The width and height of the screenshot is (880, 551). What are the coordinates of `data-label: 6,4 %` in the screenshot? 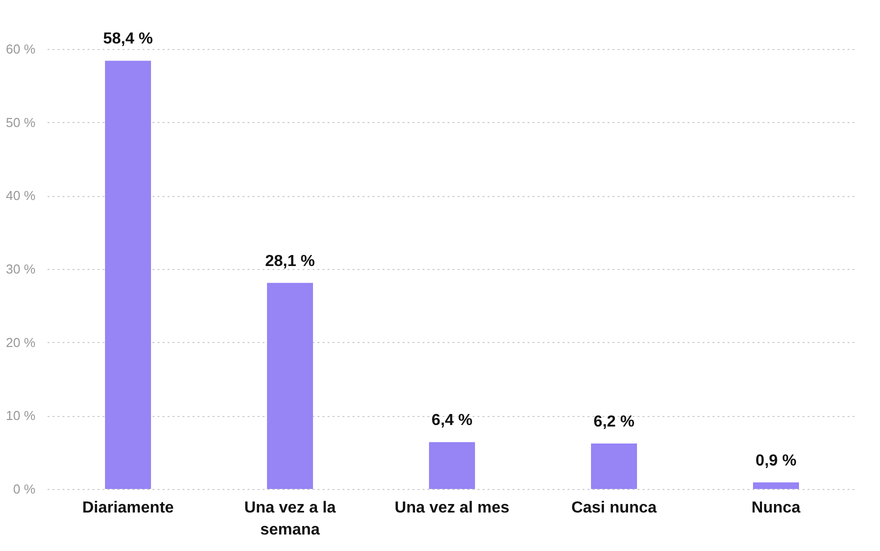 It's located at (452, 421).